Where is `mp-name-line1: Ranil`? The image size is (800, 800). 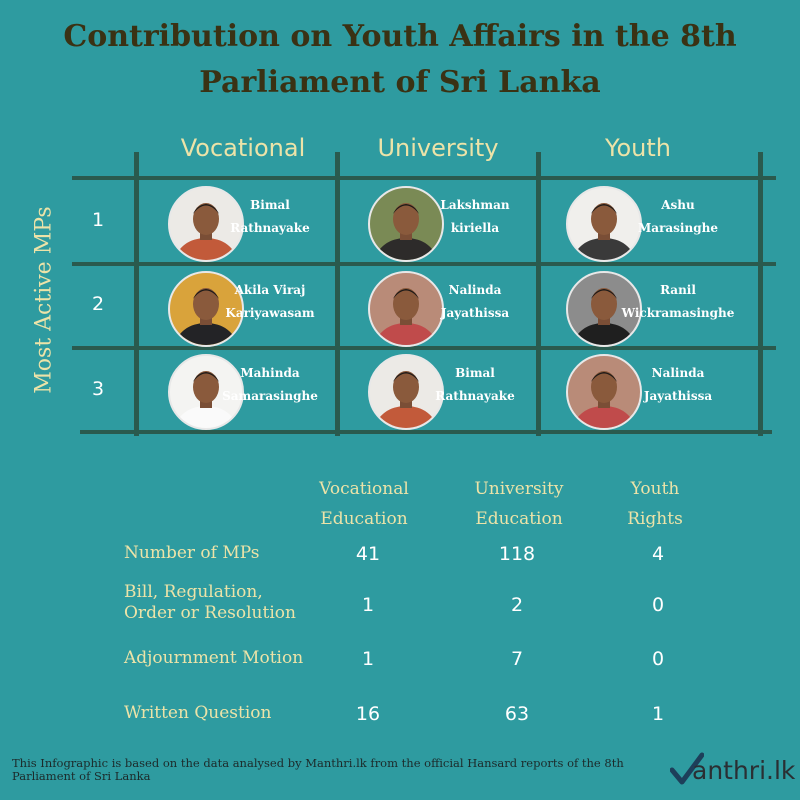
mp-name-line1: Ranil is located at coordinates (678, 290).